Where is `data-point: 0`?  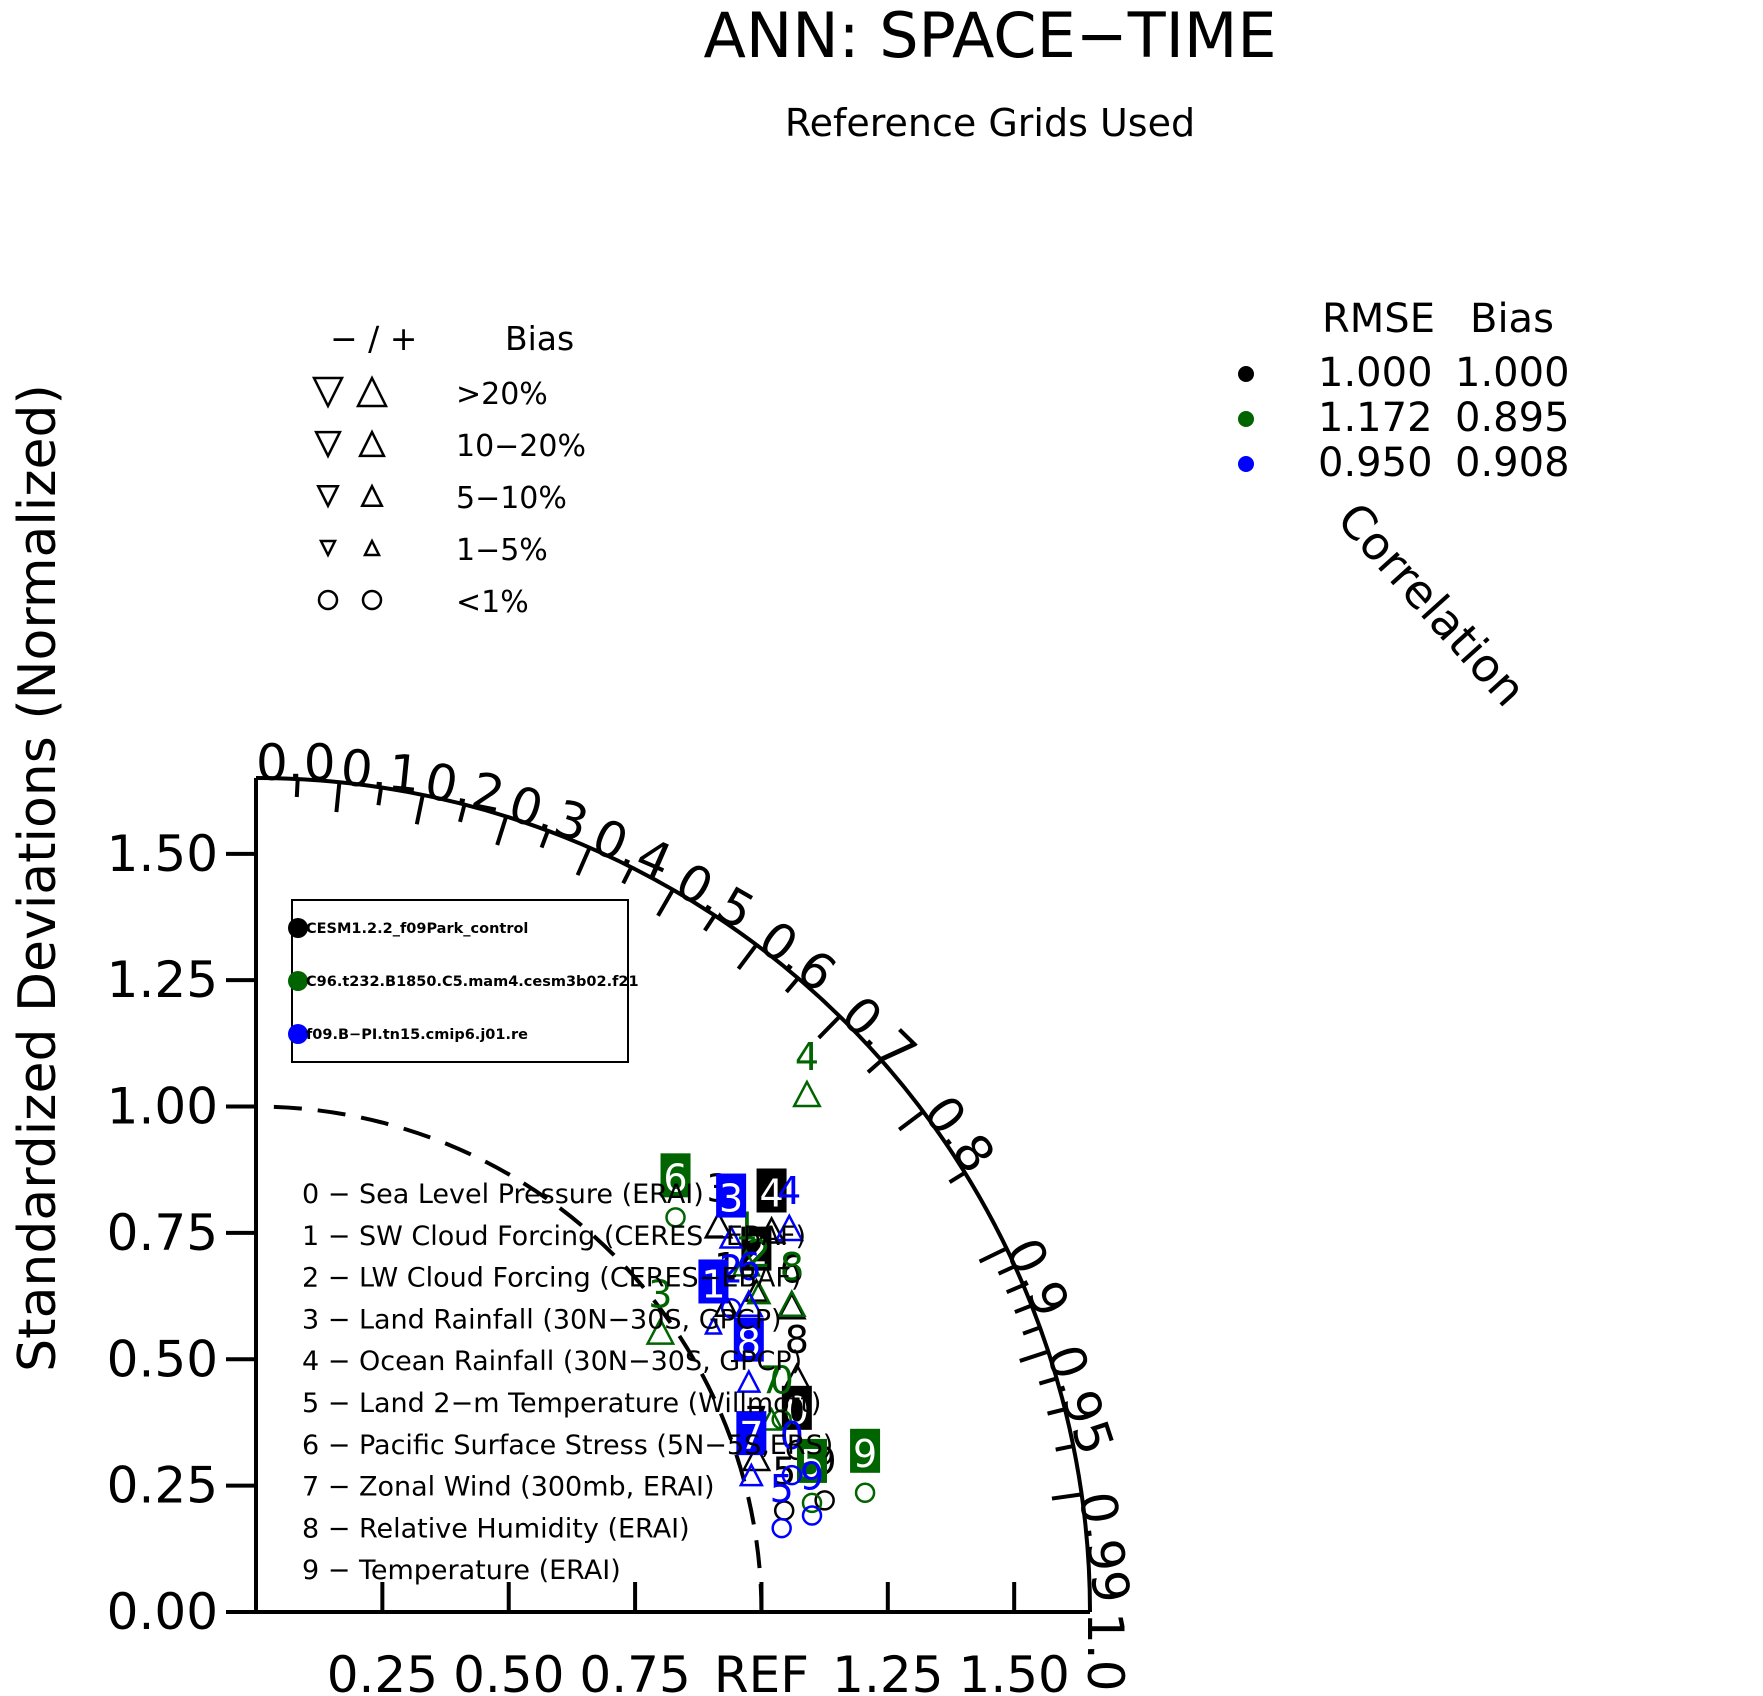 data-point: 0 is located at coordinates (782, 1394).